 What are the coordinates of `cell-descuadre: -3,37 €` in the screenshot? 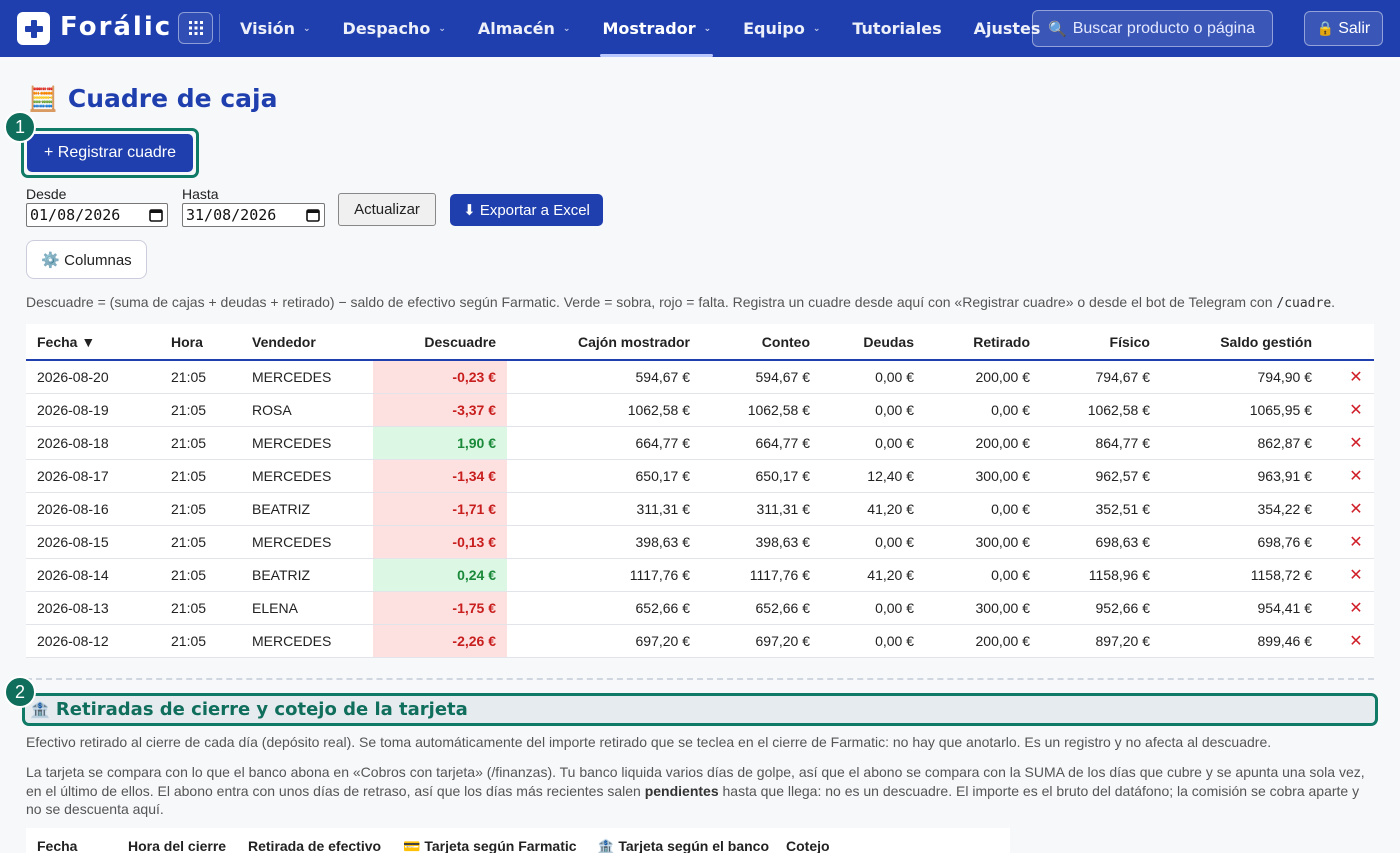 It's located at (440, 410).